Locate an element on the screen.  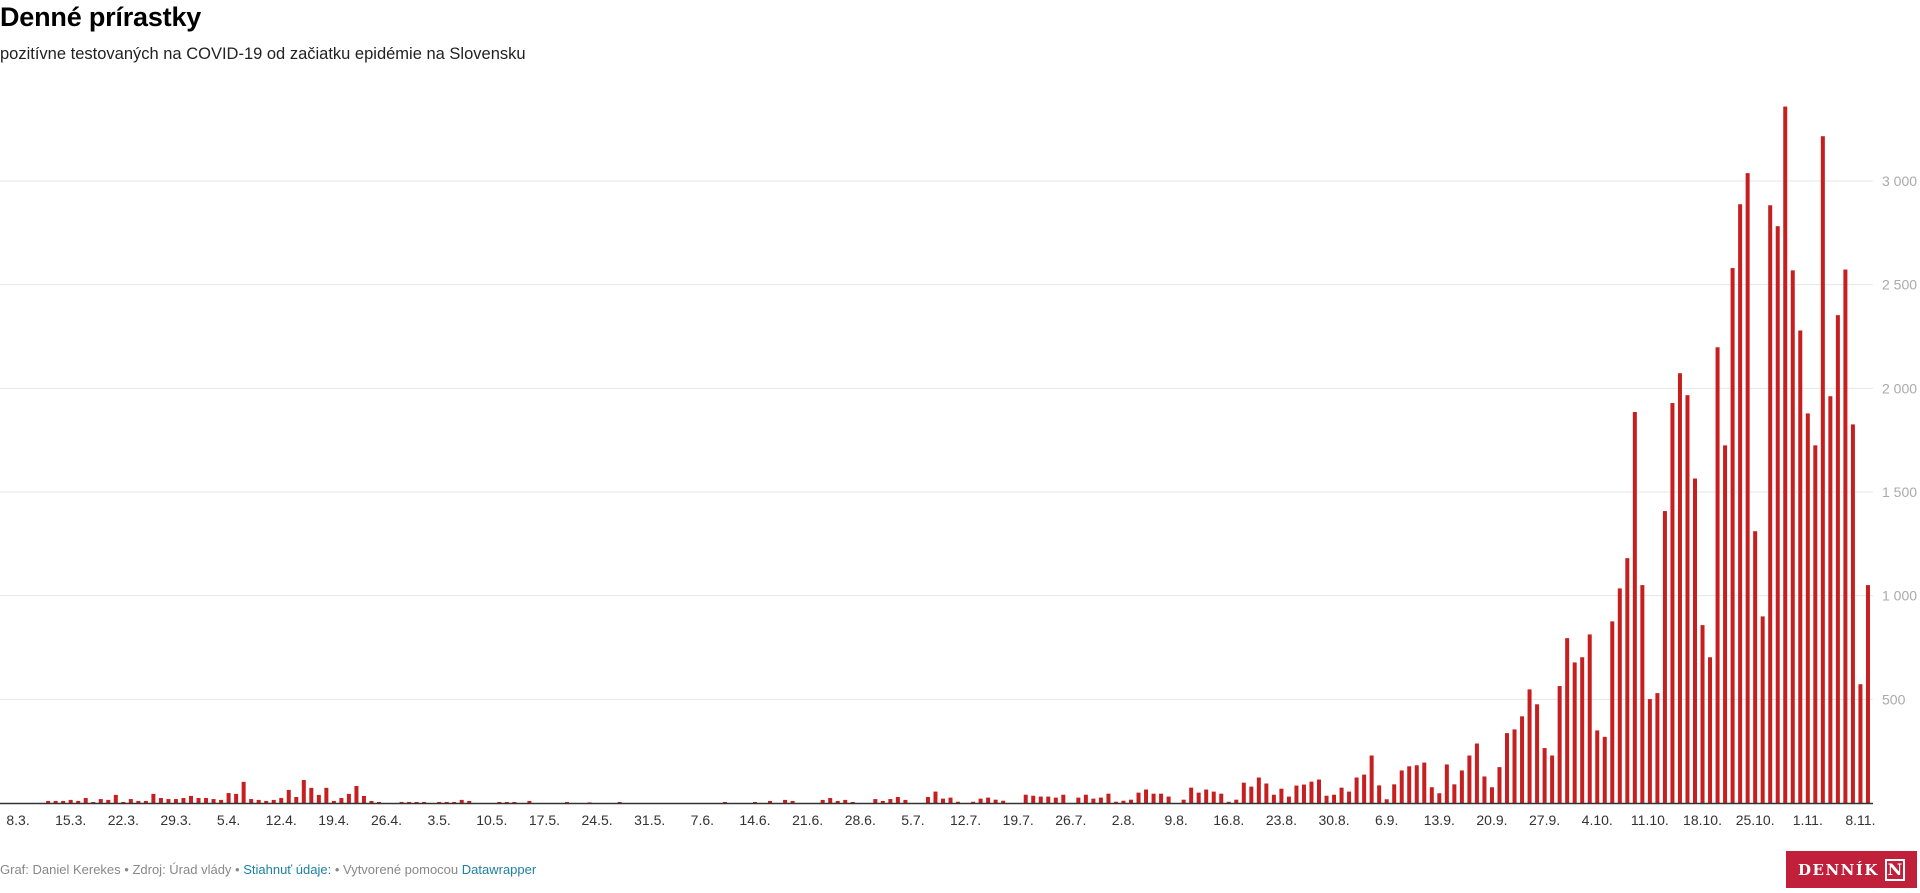
y-axis-labels: 500 1 000 1 500 2 000 2 500 3 000 is located at coordinates (1899, 440).